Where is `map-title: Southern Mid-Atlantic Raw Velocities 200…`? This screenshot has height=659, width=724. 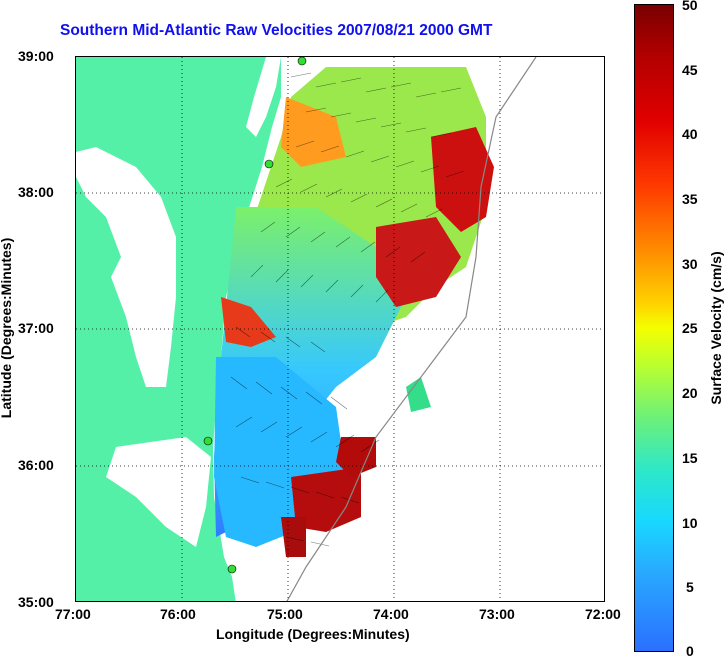
map-title: Southern Mid-Atlantic Raw Velocities 200… is located at coordinates (276, 30).